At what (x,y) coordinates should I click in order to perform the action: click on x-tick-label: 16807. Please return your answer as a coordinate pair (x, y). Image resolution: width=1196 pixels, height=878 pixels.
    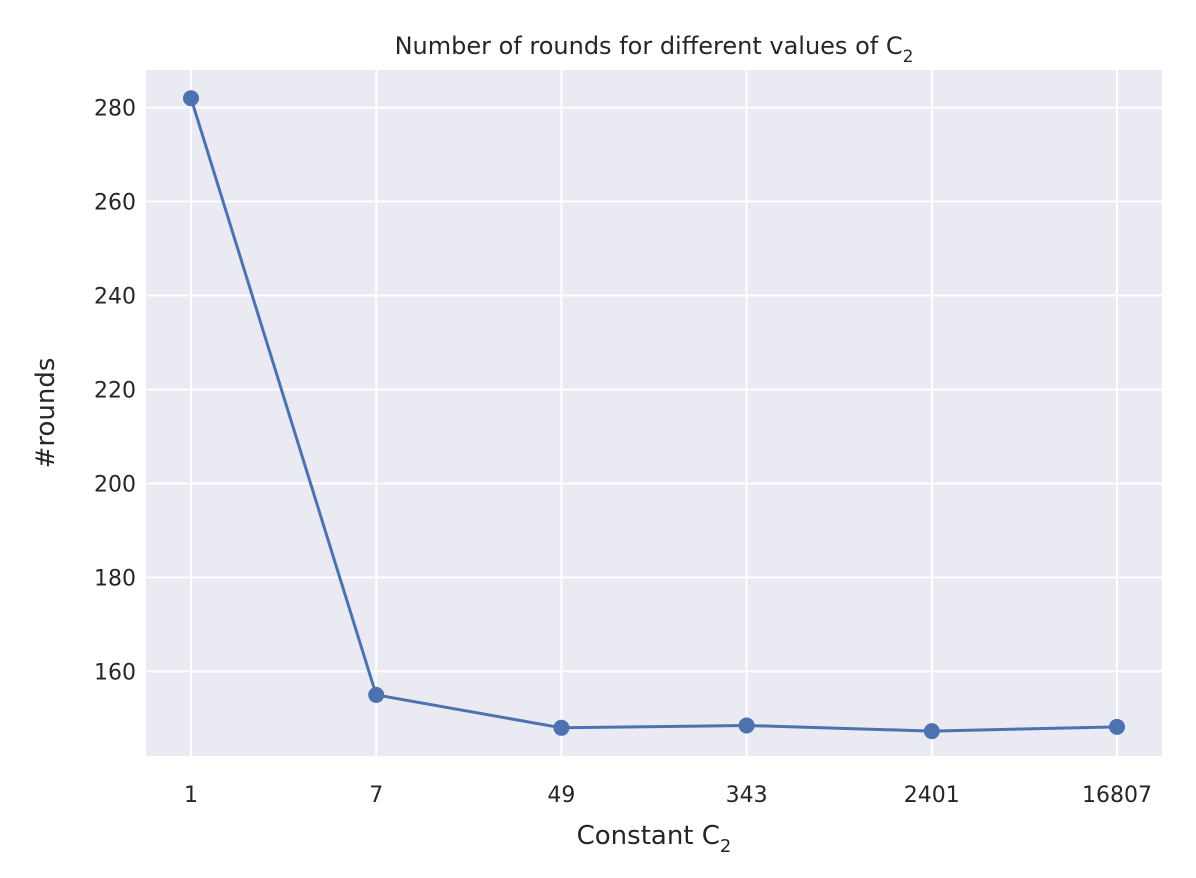
    Looking at the image, I should click on (1117, 795).